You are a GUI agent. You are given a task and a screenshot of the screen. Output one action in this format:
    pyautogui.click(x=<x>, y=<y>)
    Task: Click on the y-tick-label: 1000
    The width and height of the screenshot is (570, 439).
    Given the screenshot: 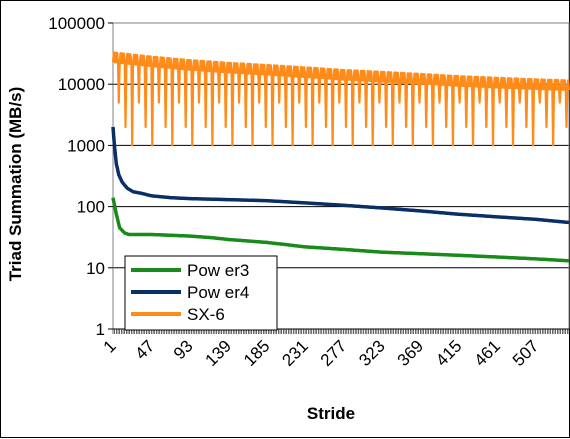 What is the action you would take?
    pyautogui.click(x=86, y=145)
    